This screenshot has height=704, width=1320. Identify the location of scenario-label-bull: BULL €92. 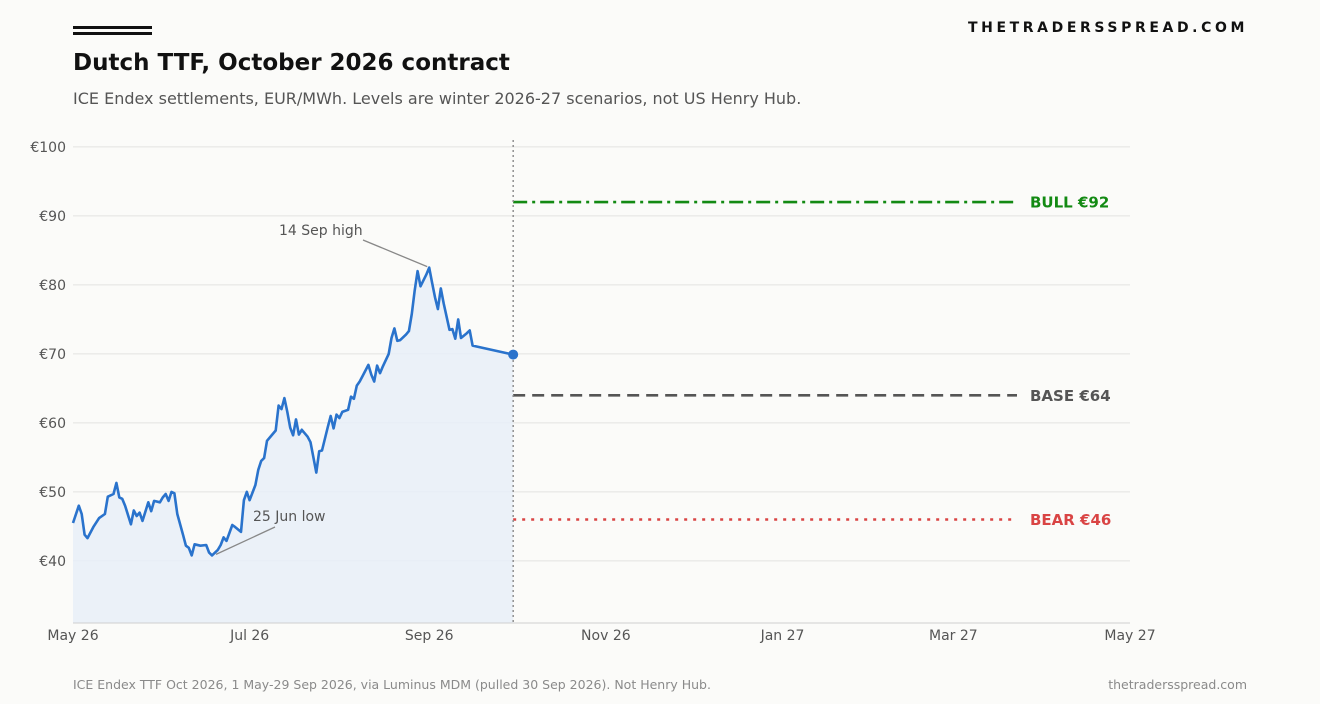
(1069, 203).